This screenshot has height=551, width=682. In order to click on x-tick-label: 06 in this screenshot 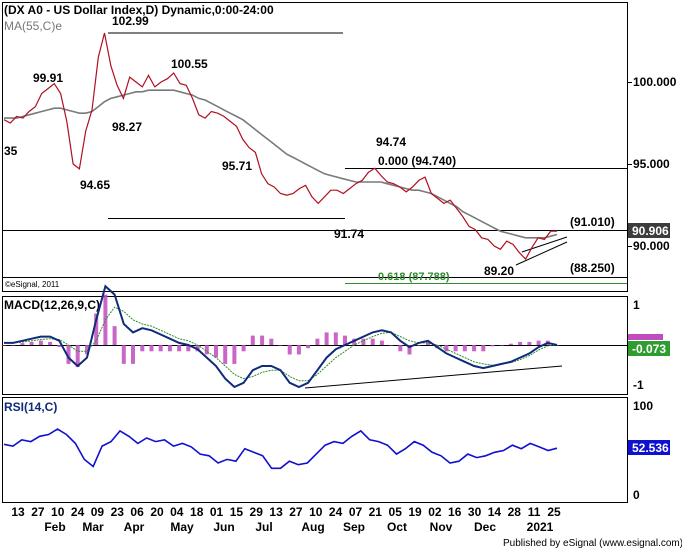, I will do `click(137, 512)`.